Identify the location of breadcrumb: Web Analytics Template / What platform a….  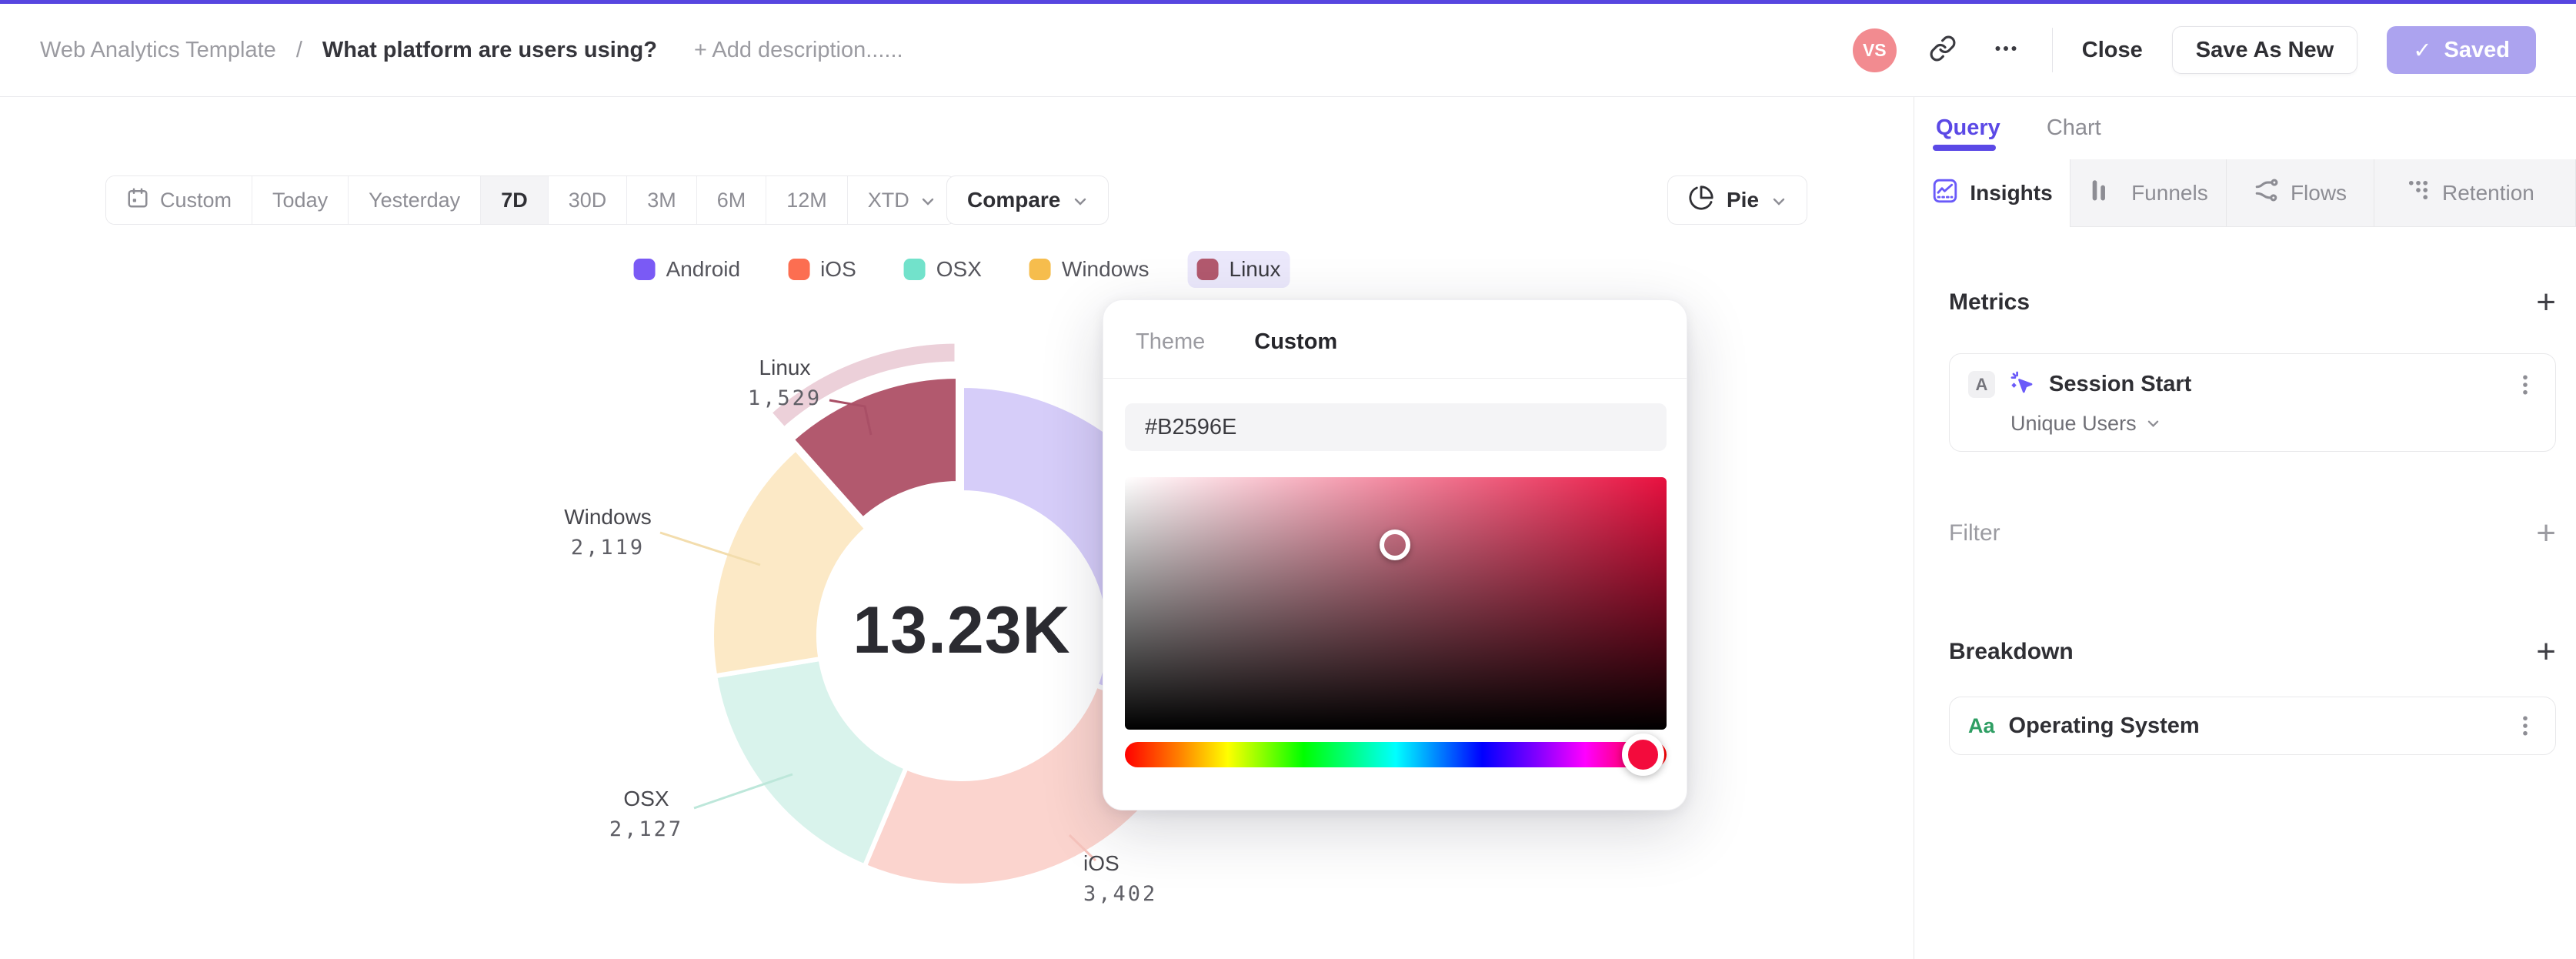
(471, 50).